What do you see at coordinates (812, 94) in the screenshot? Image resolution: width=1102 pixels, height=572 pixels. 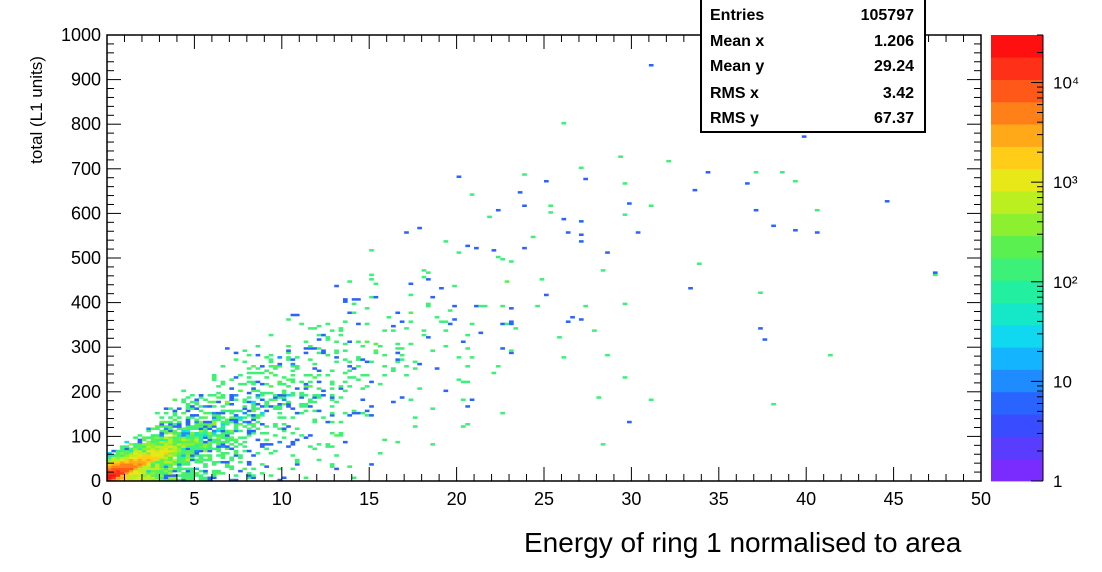 I see `stats-rms-x-row: RMS x 3.42` at bounding box center [812, 94].